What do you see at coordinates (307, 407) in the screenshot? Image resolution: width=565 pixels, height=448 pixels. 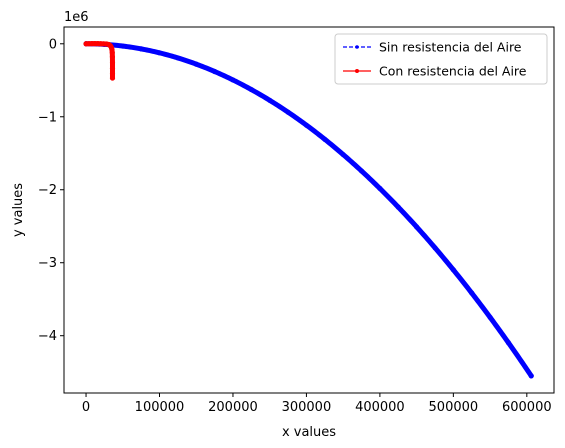 I see `x-tick-label: 300000` at bounding box center [307, 407].